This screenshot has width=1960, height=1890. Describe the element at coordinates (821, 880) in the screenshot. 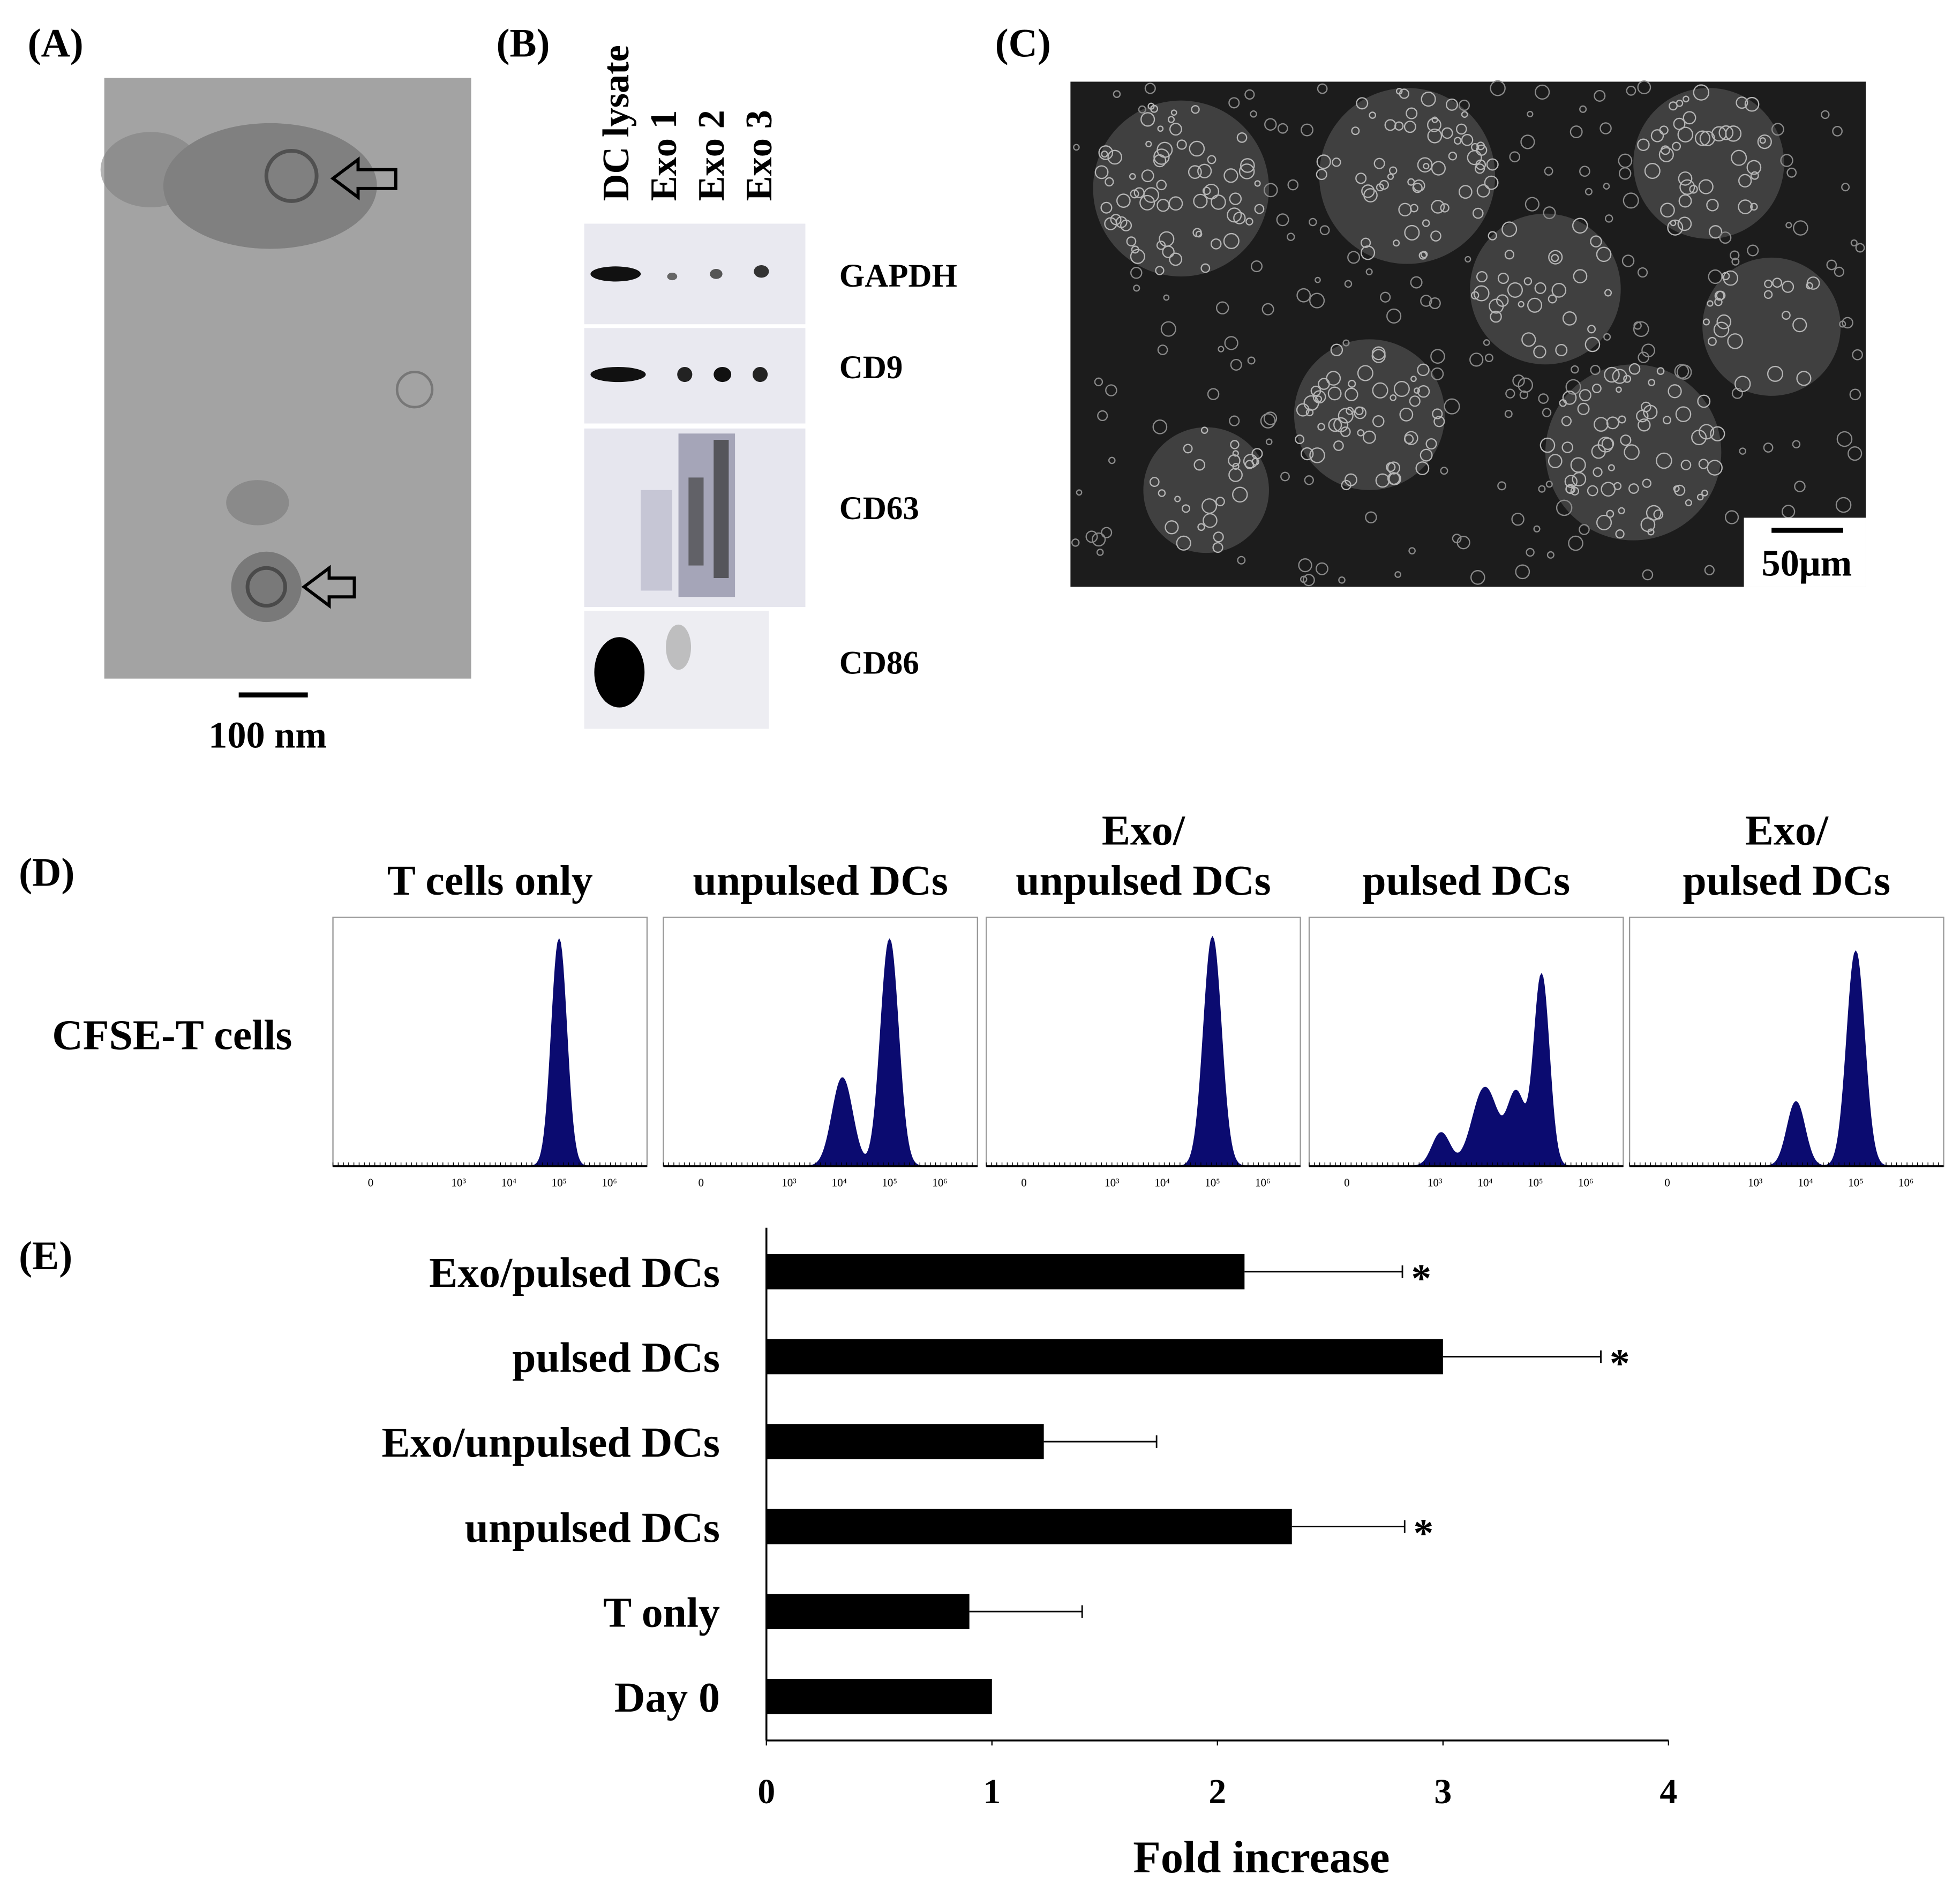

I see `condition-title: unpulsed DCs` at that location.